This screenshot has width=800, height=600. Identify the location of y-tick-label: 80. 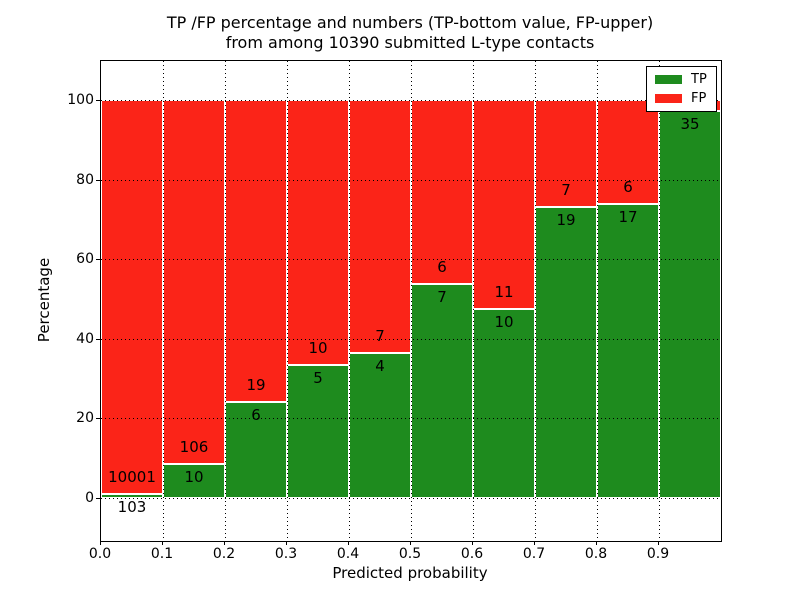
(85, 179).